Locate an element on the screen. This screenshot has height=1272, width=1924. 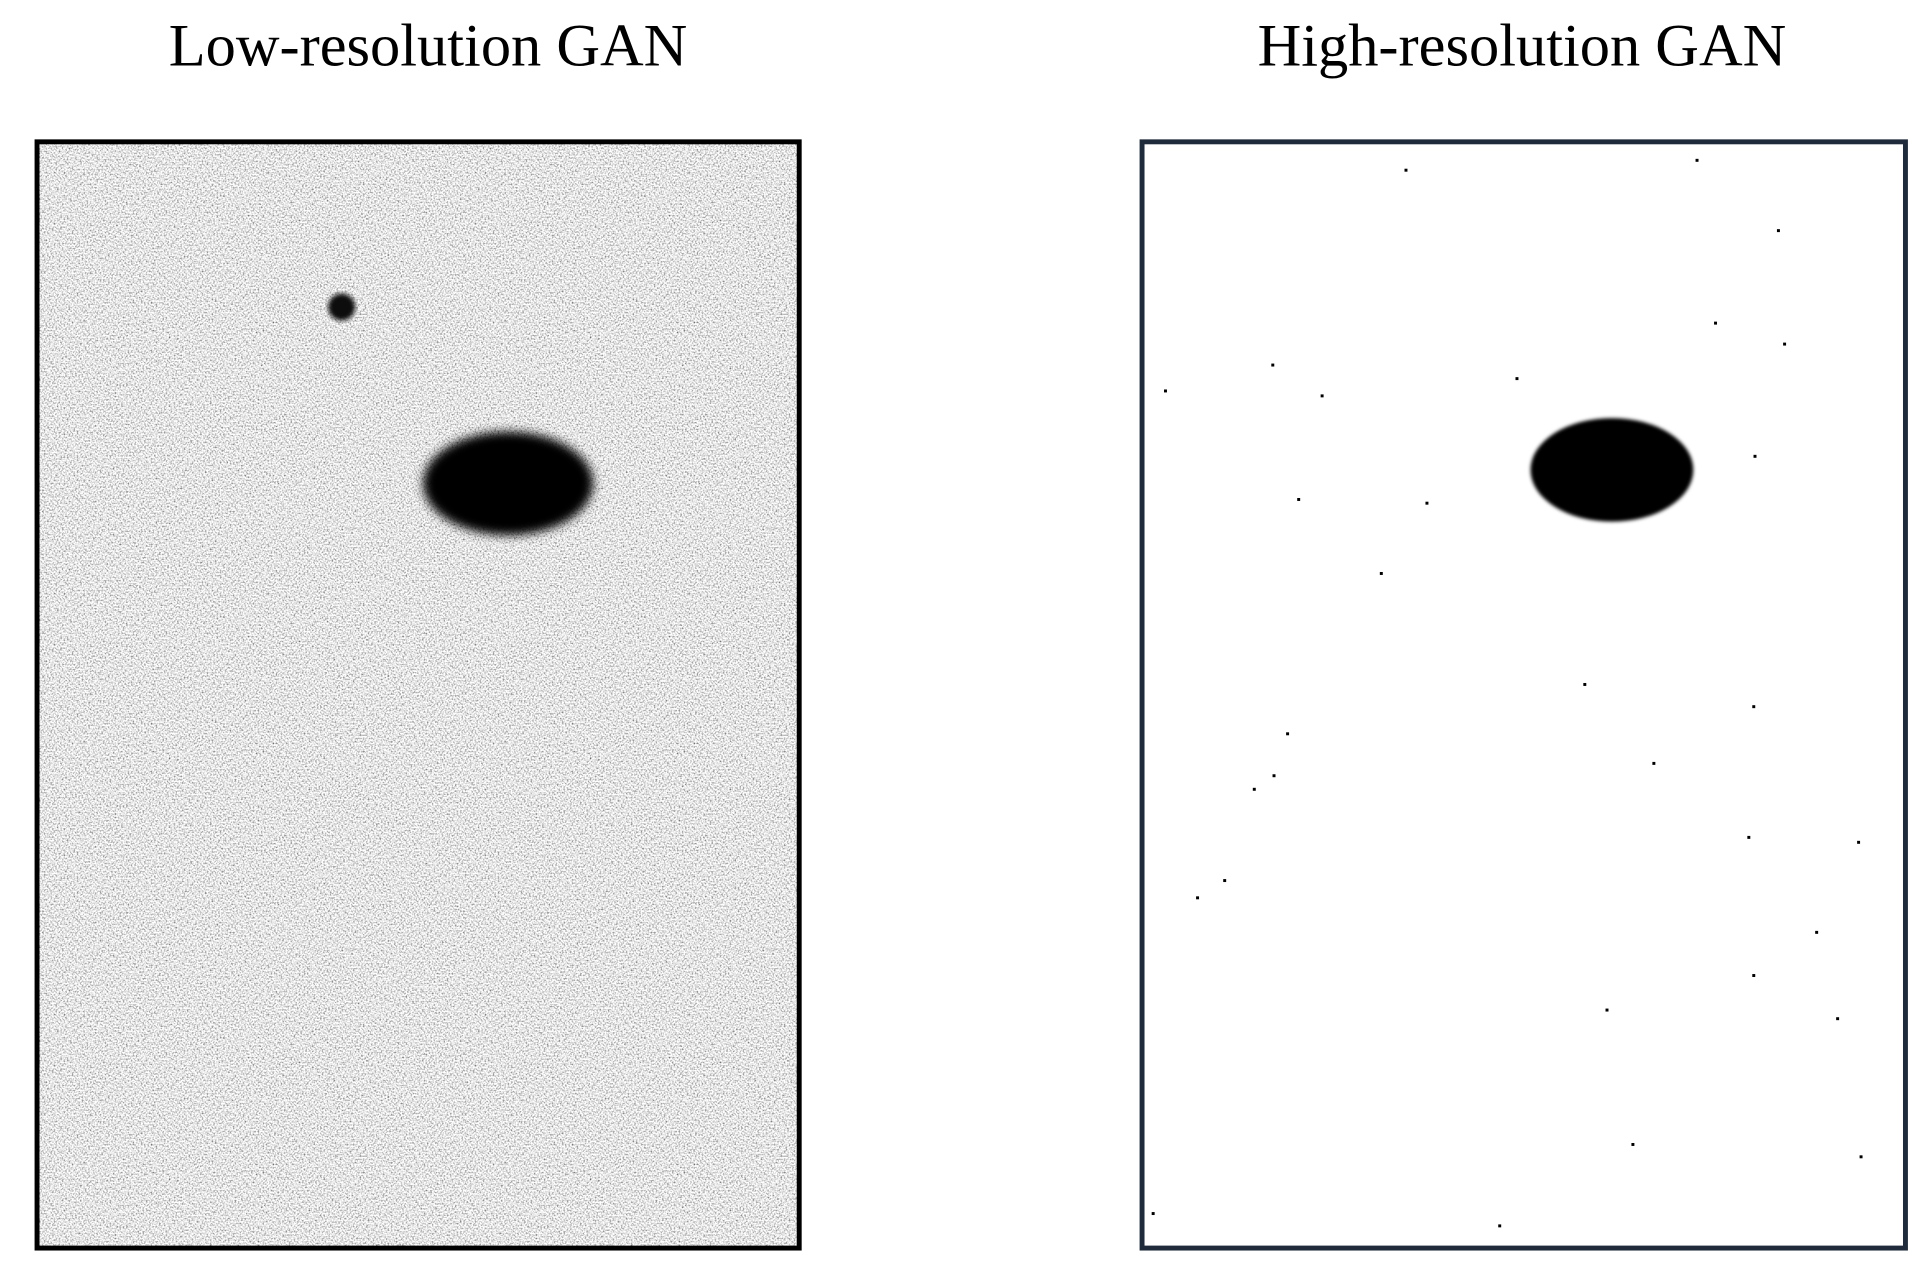
panel-title: High-resolution GAN is located at coordinates (1522, 46).